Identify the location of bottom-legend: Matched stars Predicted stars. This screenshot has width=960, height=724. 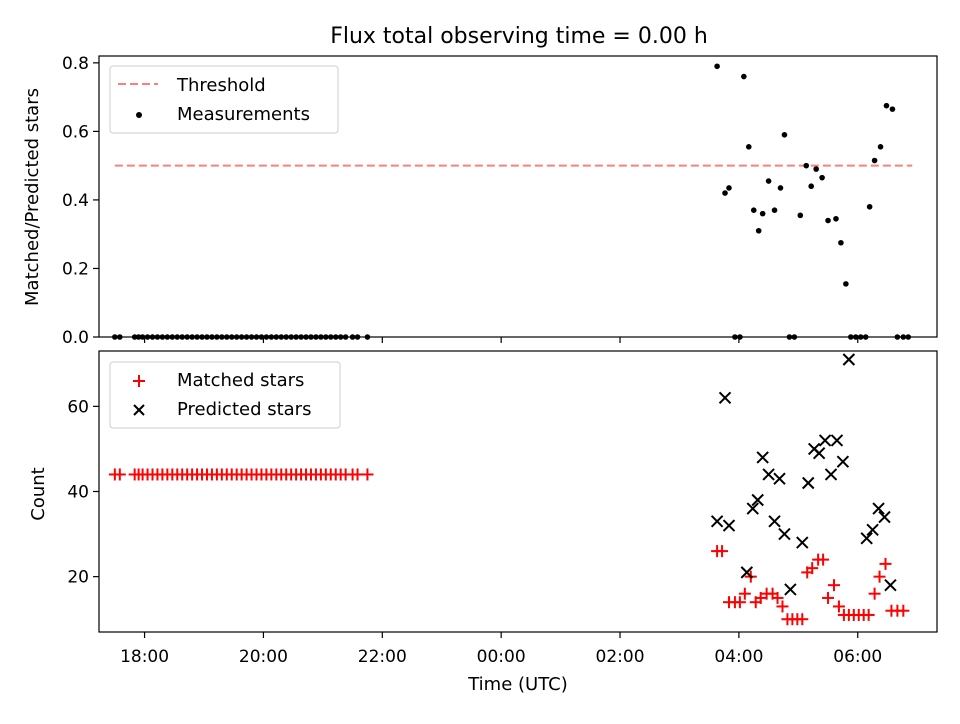
(225, 395).